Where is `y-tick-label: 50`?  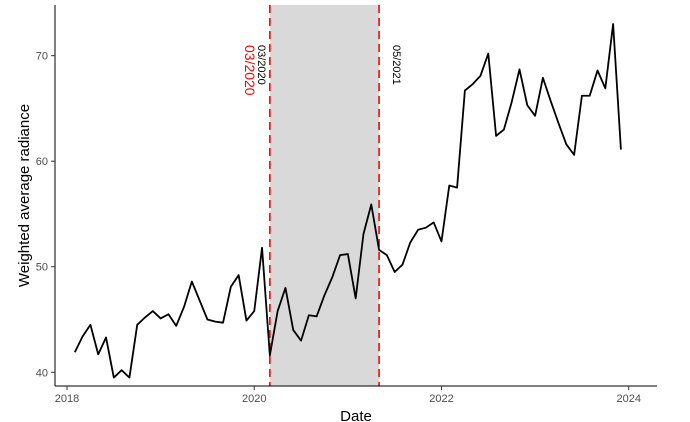
y-tick-label: 50 is located at coordinates (42, 268).